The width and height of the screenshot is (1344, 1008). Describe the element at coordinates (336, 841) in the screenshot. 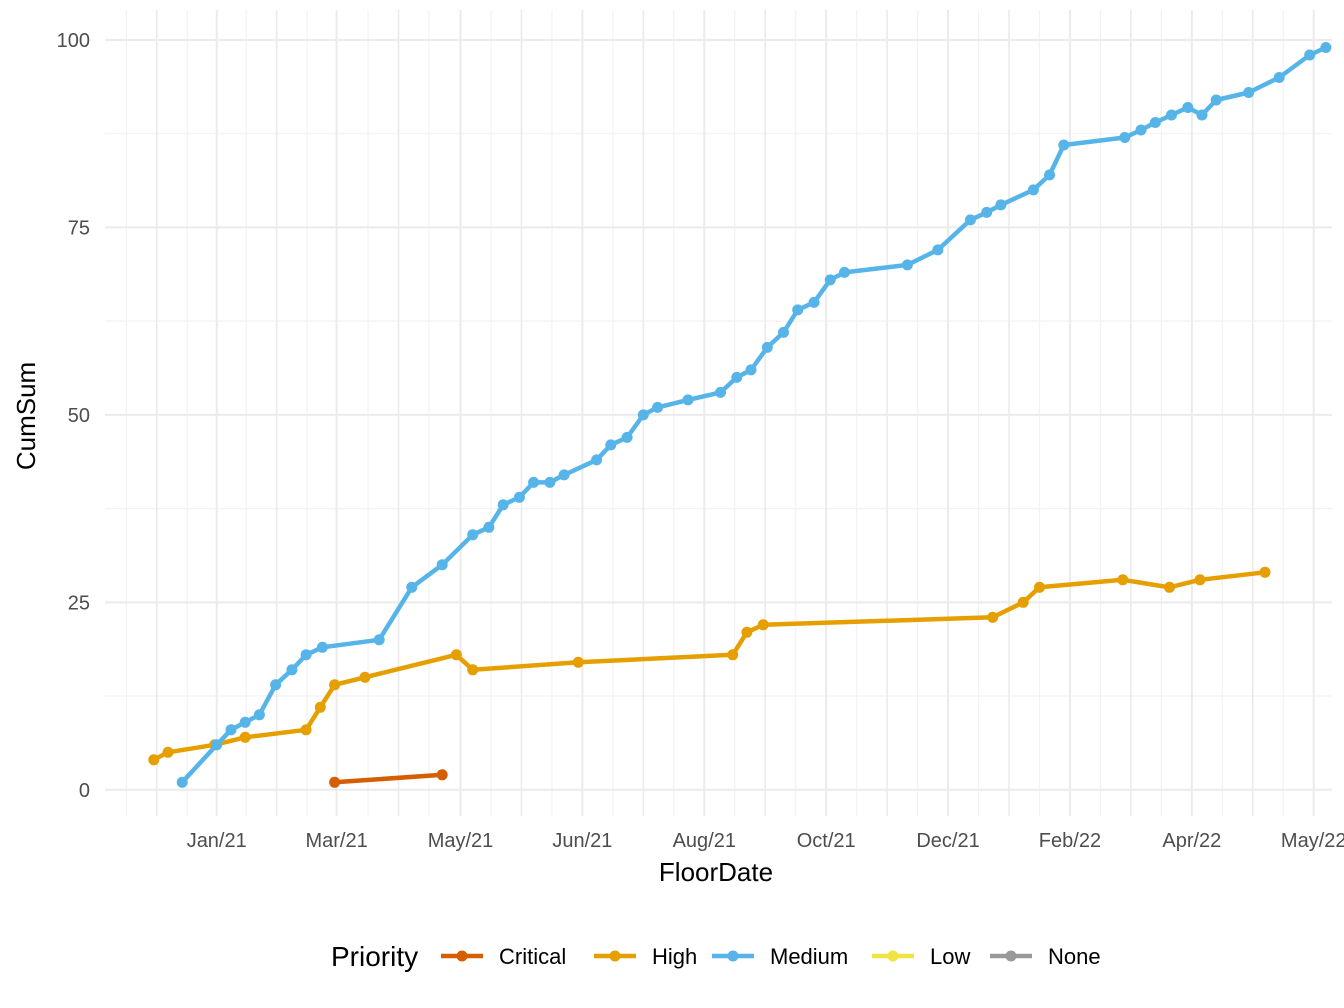

I see `x-tick-label: Mar/21` at that location.